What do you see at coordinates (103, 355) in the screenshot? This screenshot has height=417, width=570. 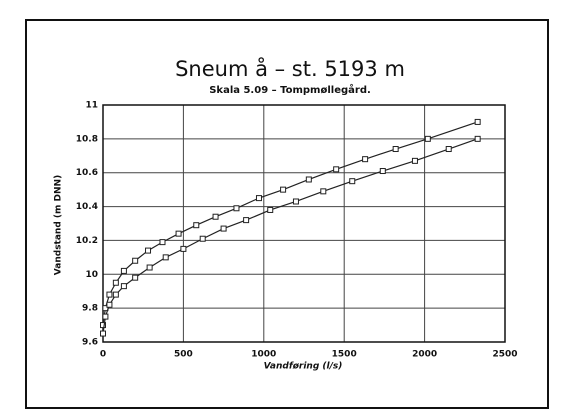 I see `x-tick-label: 0` at bounding box center [103, 355].